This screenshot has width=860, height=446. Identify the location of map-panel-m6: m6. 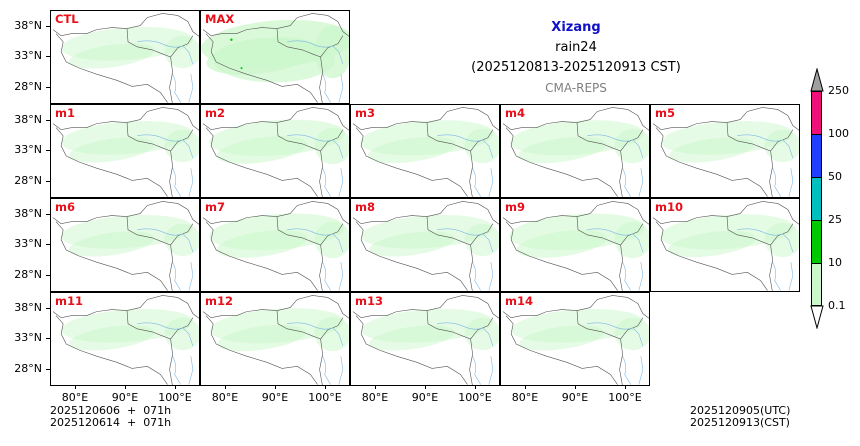
(125, 245).